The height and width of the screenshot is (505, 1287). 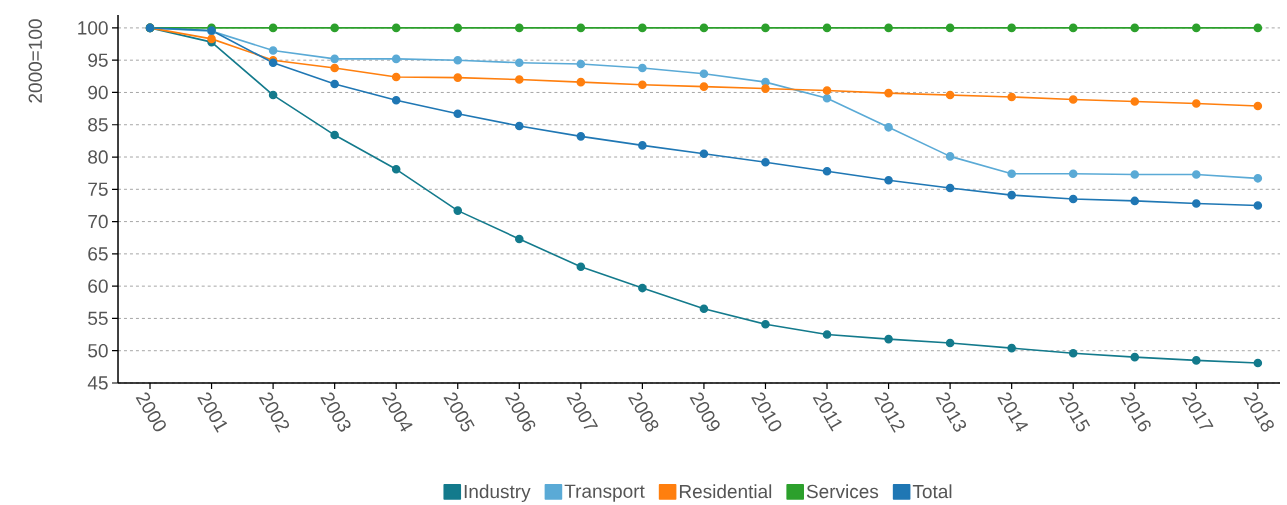 I want to click on y-tick-label: 60, so click(x=98, y=286).